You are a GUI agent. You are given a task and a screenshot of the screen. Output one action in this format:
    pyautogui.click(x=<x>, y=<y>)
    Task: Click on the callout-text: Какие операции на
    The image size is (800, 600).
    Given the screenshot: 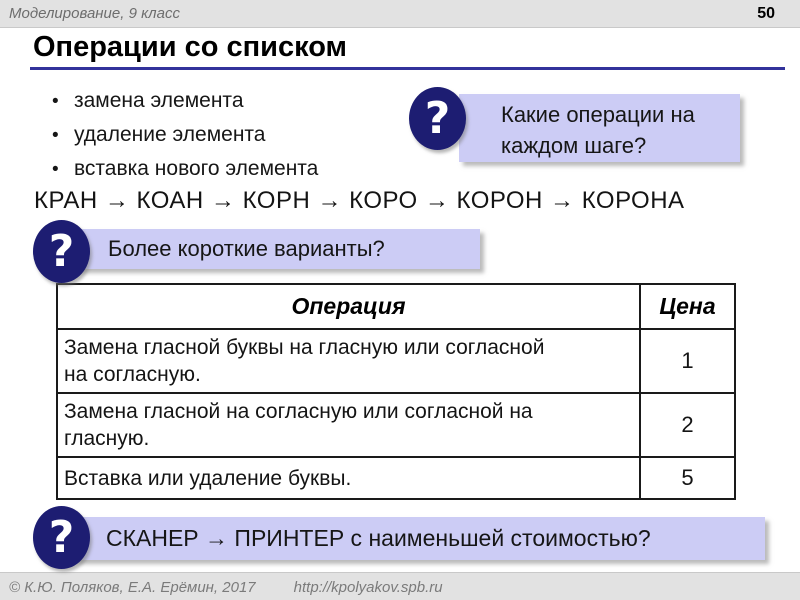 What is the action you would take?
    pyautogui.click(x=598, y=114)
    